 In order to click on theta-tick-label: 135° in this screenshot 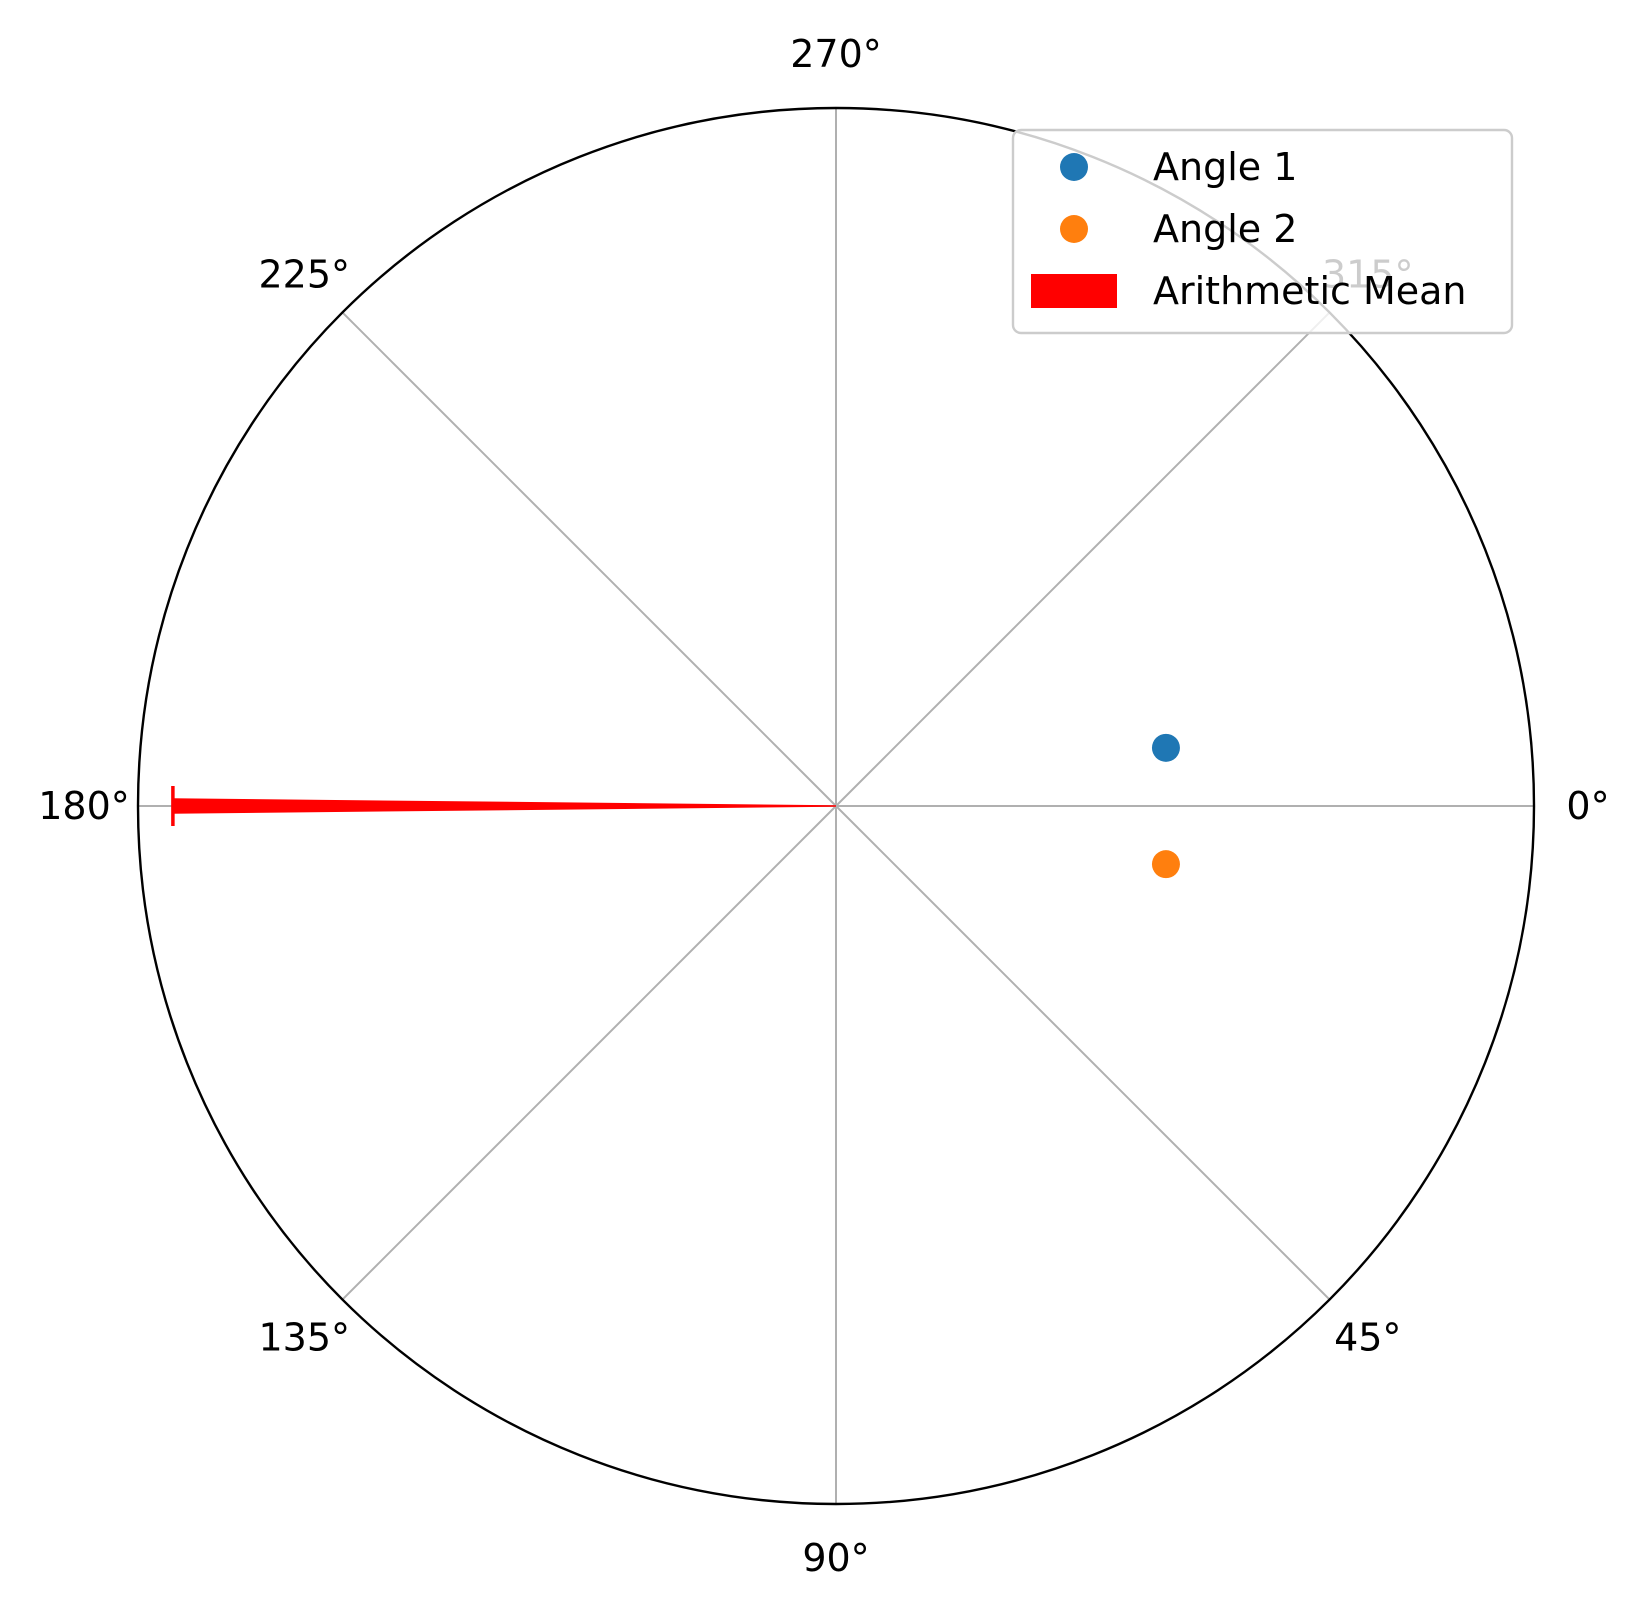, I will do `click(304, 1338)`.